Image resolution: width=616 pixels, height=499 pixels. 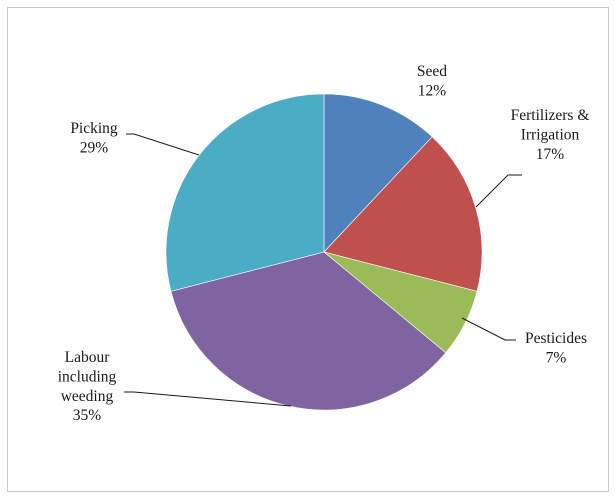 What do you see at coordinates (550, 154) in the screenshot?
I see `value-label-fertilizers: 17%` at bounding box center [550, 154].